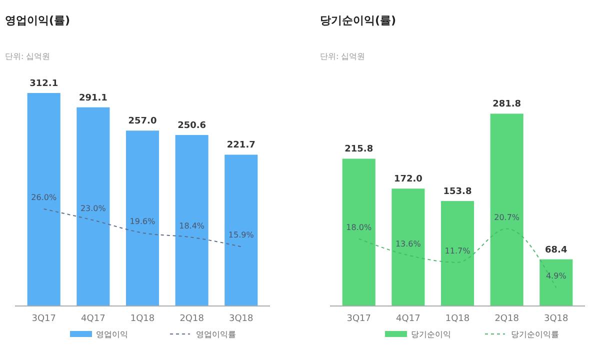 The height and width of the screenshot is (348, 601). I want to click on data-label: 11.7%, so click(457, 251).